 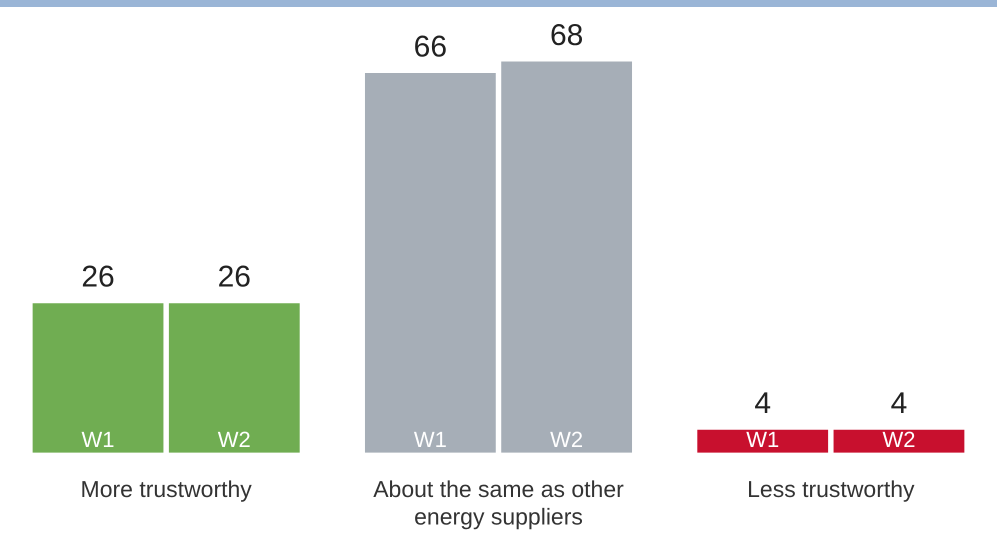 What do you see at coordinates (567, 35) in the screenshot?
I see `data-label: 68` at bounding box center [567, 35].